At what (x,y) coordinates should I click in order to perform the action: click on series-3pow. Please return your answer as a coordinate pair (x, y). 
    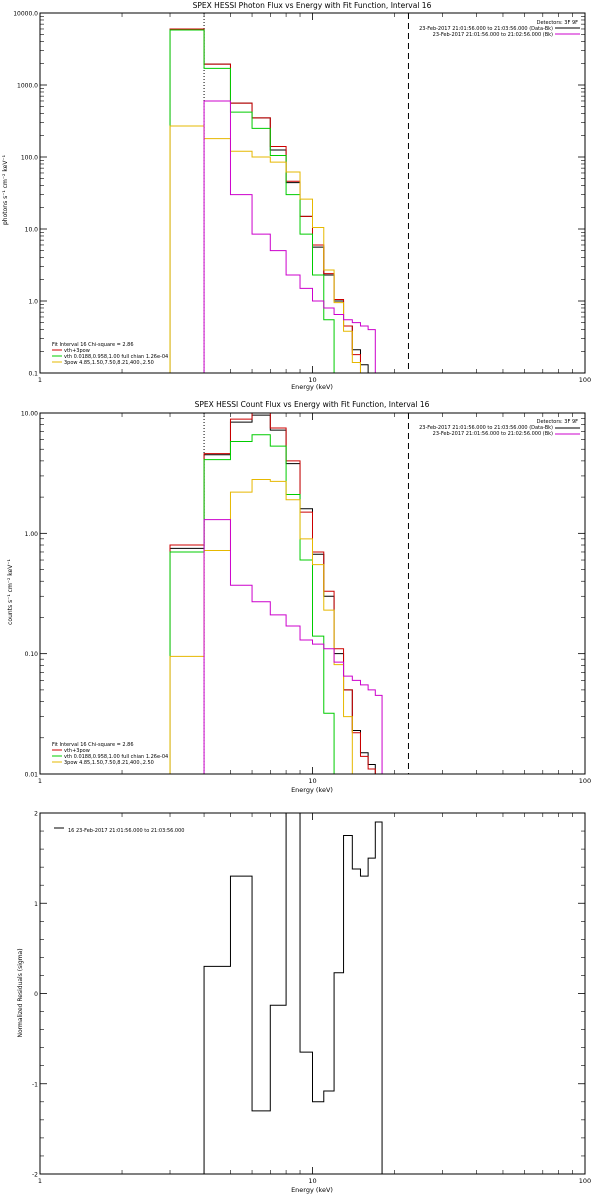
    Looking at the image, I should click on (265, 626).